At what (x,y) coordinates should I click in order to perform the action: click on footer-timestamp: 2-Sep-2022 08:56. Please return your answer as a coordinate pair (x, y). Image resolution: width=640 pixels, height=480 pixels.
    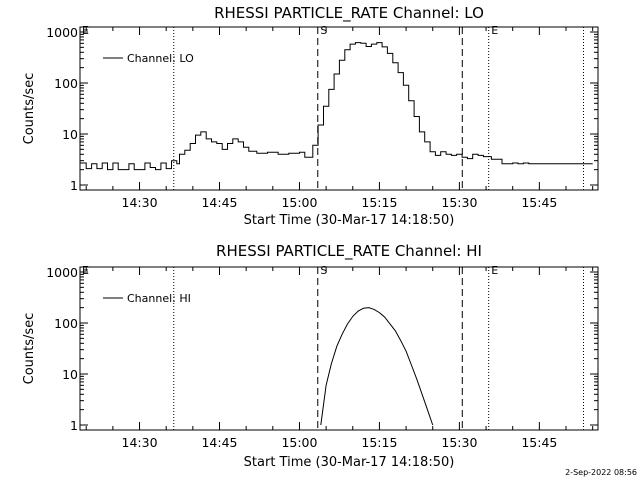
    Looking at the image, I should click on (601, 472).